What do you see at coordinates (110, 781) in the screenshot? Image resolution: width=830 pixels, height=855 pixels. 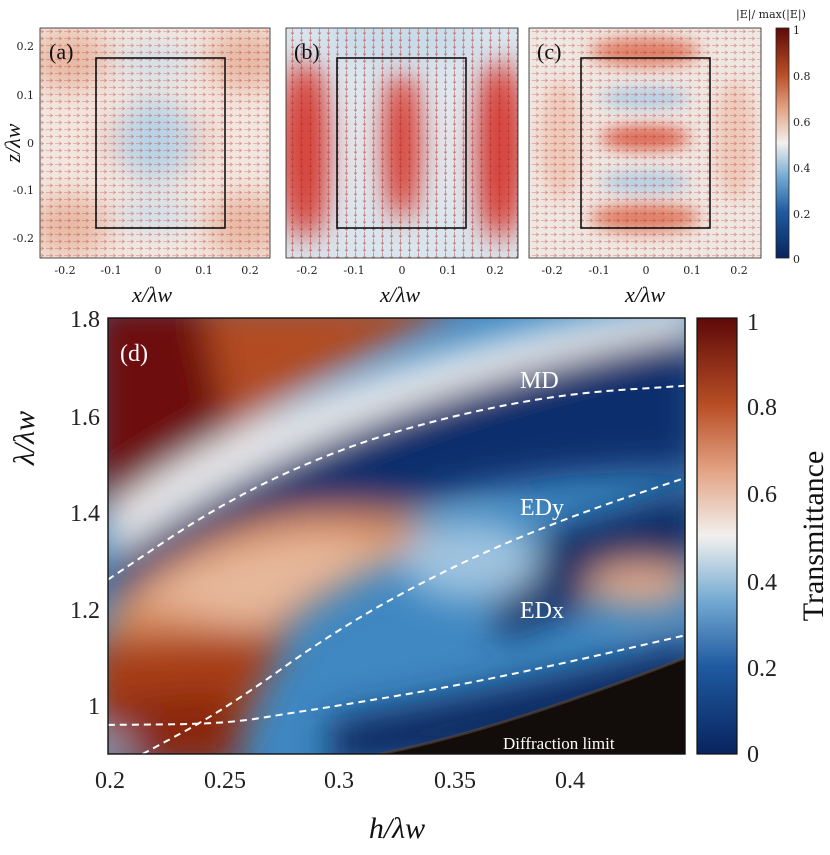 I see `panel-d-xtick: 0.2` at bounding box center [110, 781].